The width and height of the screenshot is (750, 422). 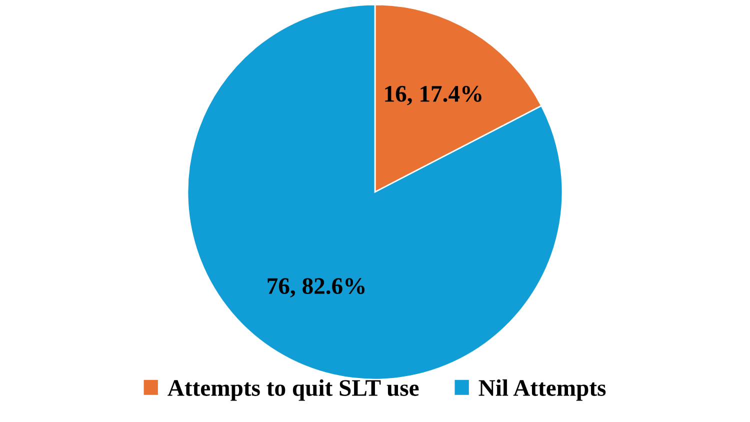 What do you see at coordinates (542, 390) in the screenshot?
I see `legend-label: Nil Attempts` at bounding box center [542, 390].